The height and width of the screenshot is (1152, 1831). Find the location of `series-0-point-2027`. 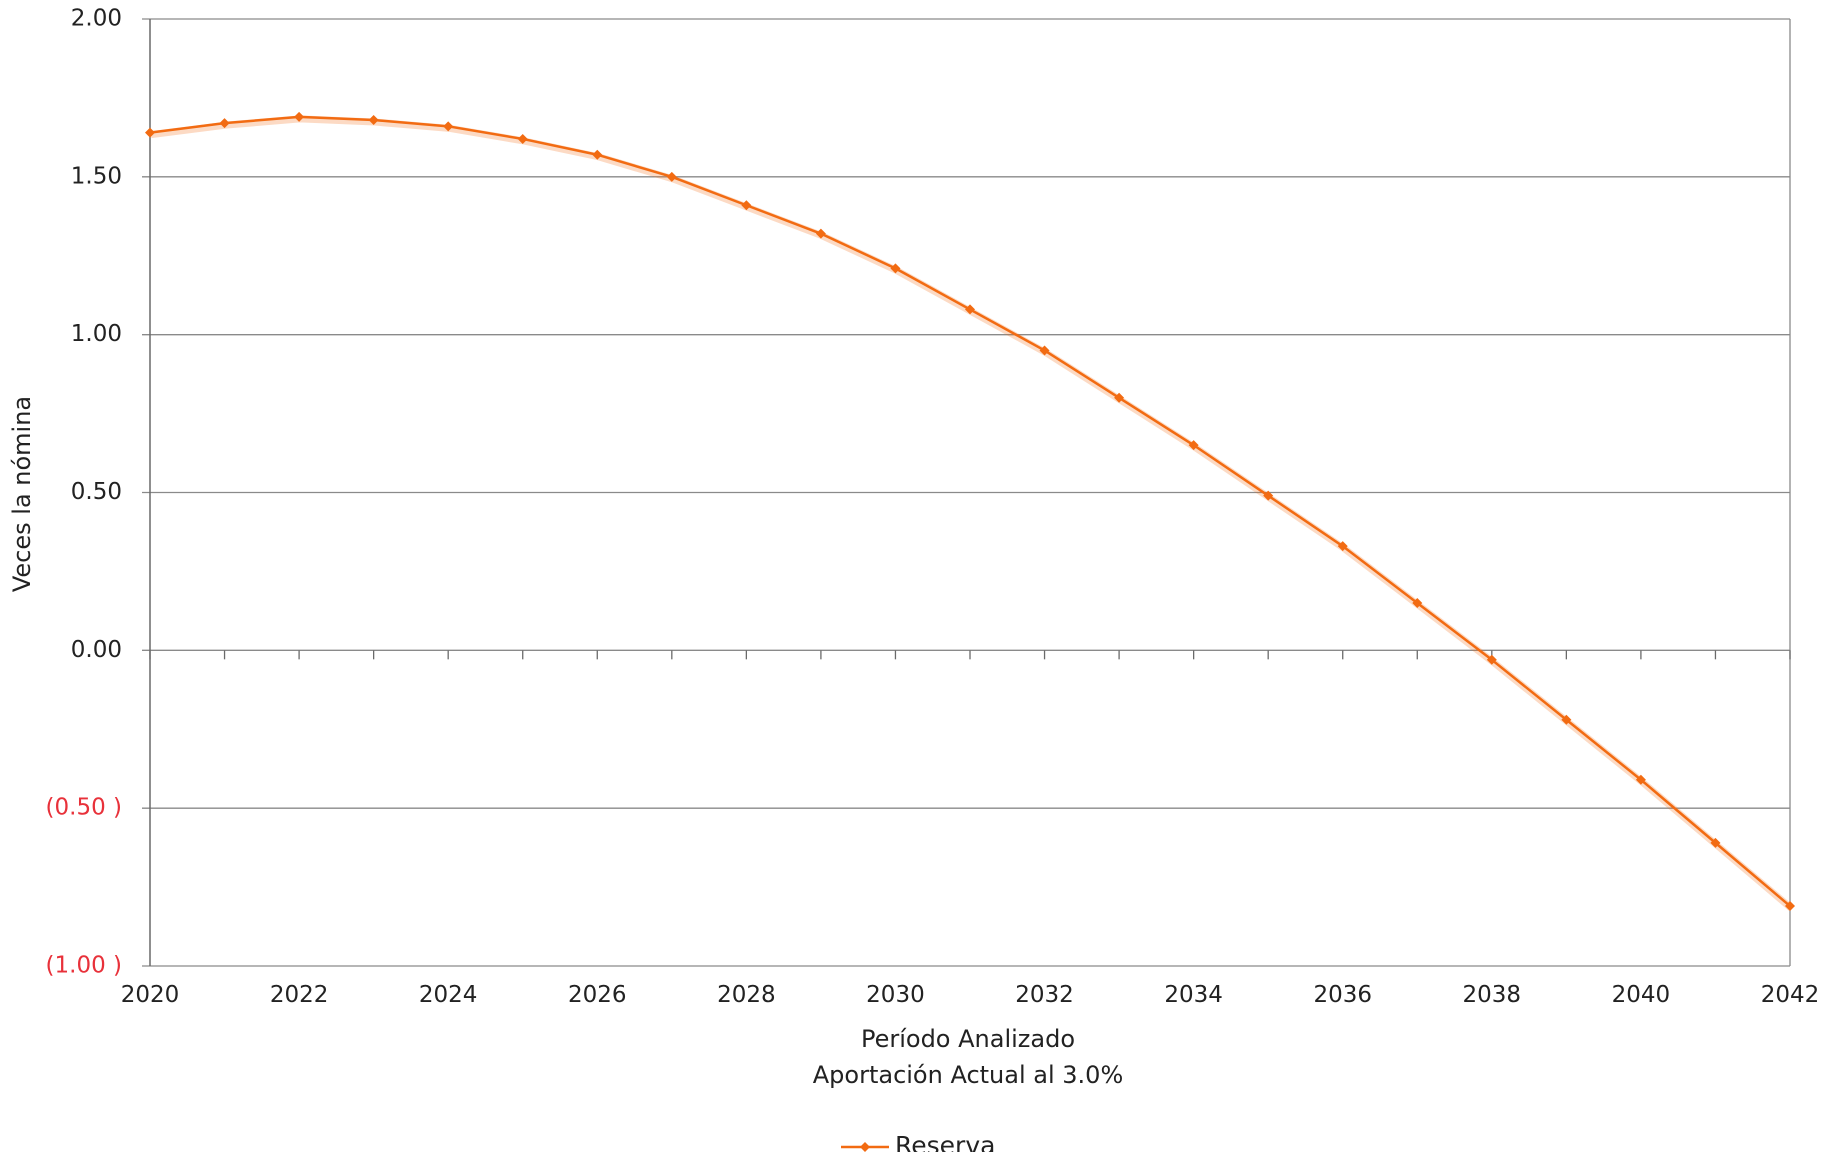

series-0-point-2027 is located at coordinates (671, 176).